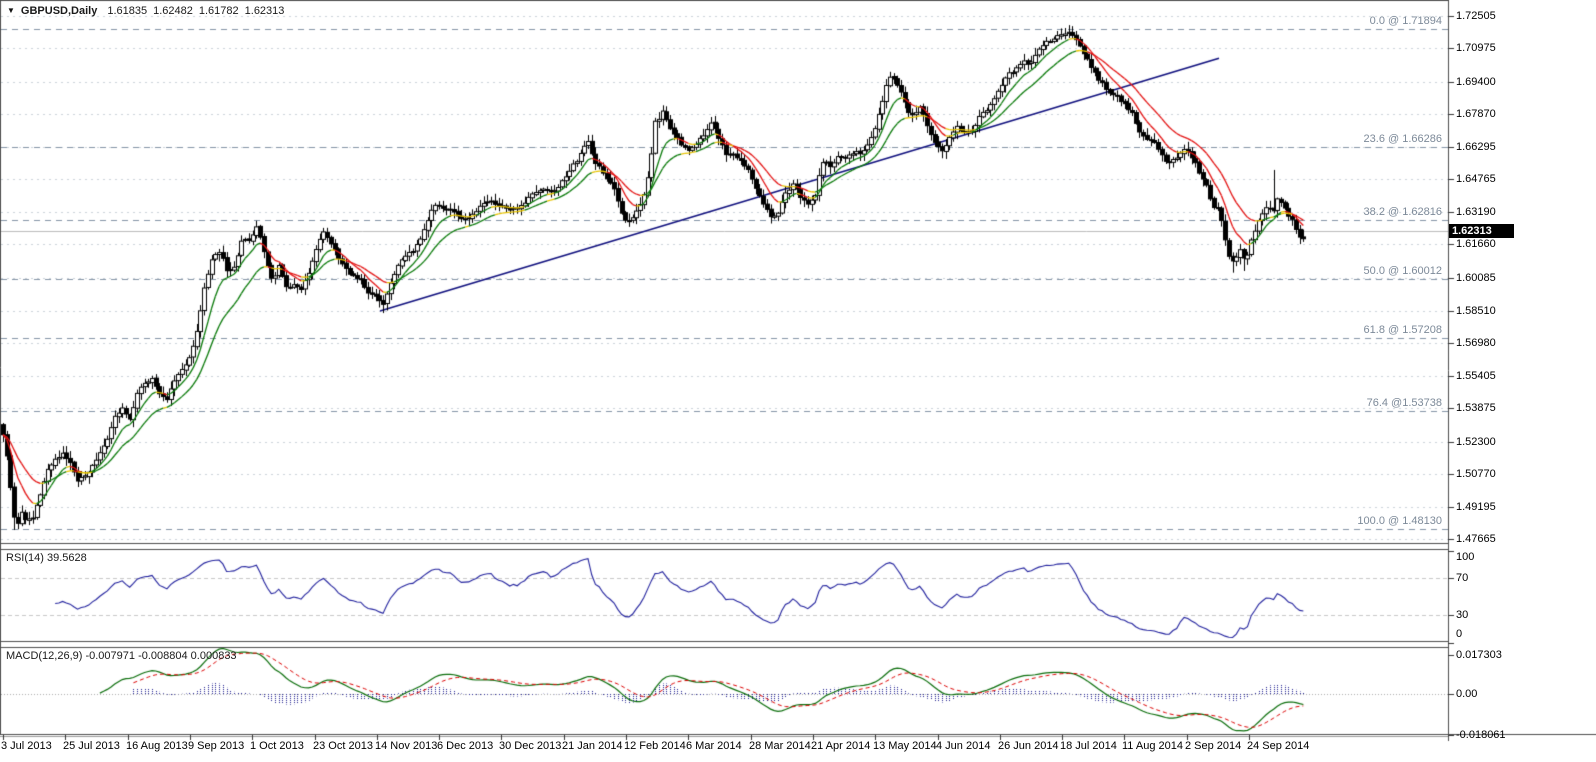  Describe the element at coordinates (1481, 230) in the screenshot. I see `current-price-tag: 1.62313` at that location.